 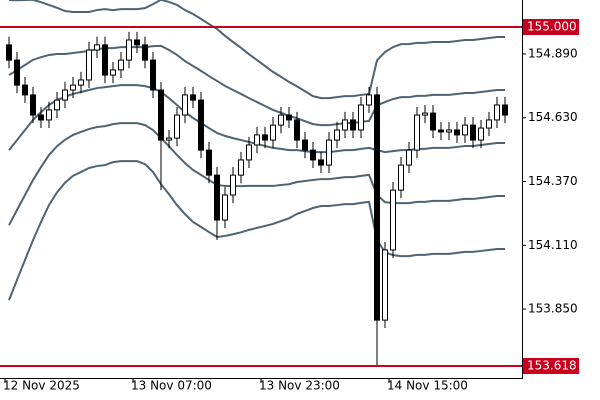 I want to click on y-tick-label: 154.630, so click(x=553, y=117).